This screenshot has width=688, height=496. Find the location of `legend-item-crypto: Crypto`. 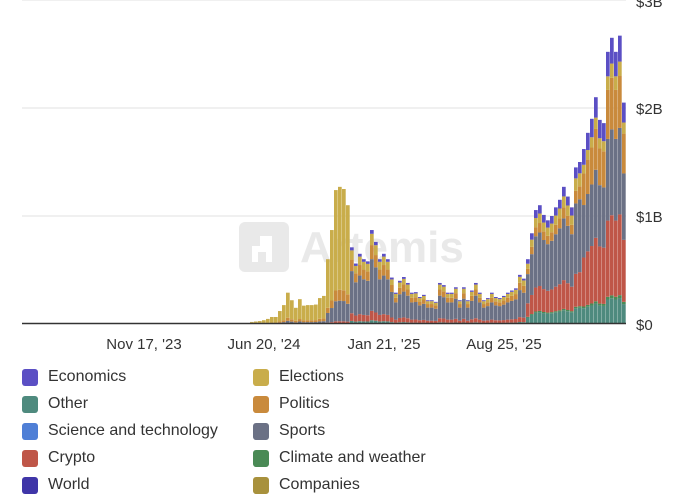

legend-item-crypto: Crypto is located at coordinates (58, 458).